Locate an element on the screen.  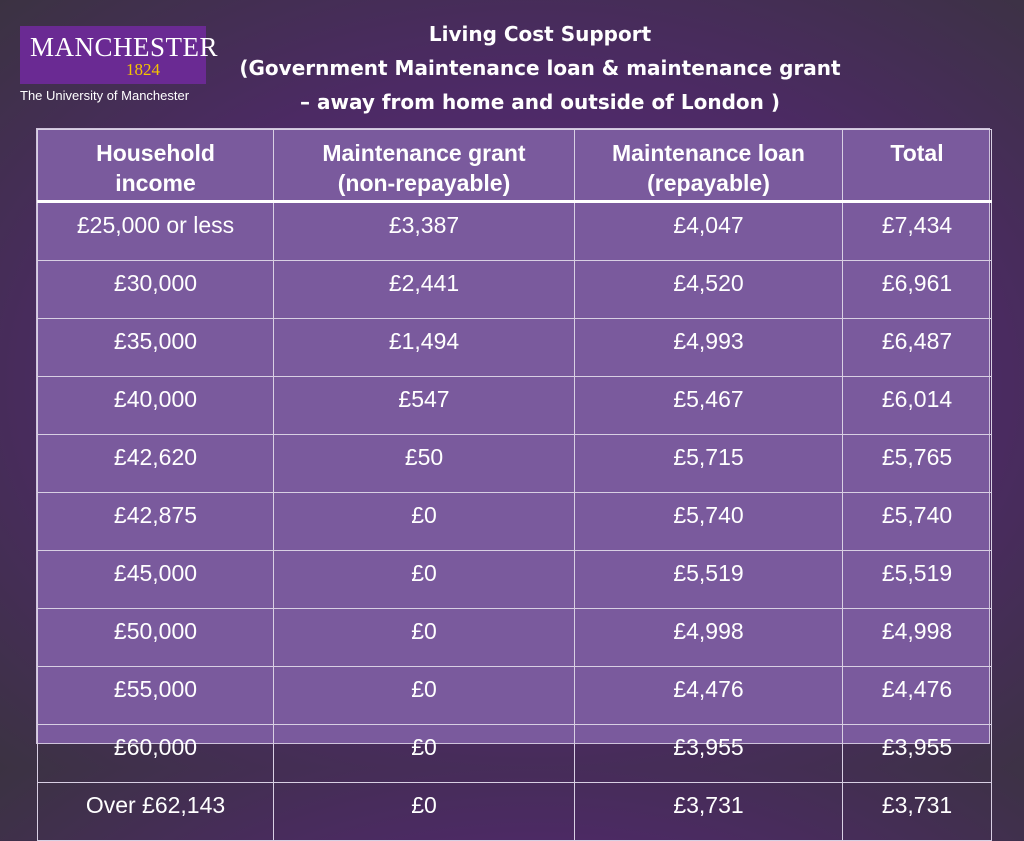
cell-income: £42,875 is located at coordinates (155, 521).